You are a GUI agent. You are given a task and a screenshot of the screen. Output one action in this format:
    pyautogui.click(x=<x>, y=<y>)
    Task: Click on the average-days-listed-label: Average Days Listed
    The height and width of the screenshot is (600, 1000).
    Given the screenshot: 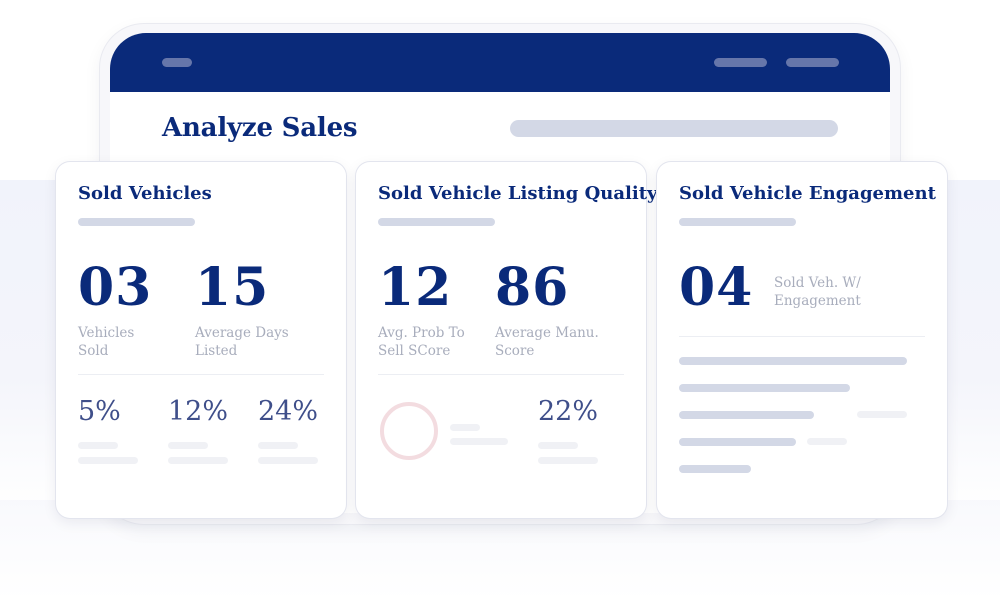 What is the action you would take?
    pyautogui.click(x=242, y=342)
    